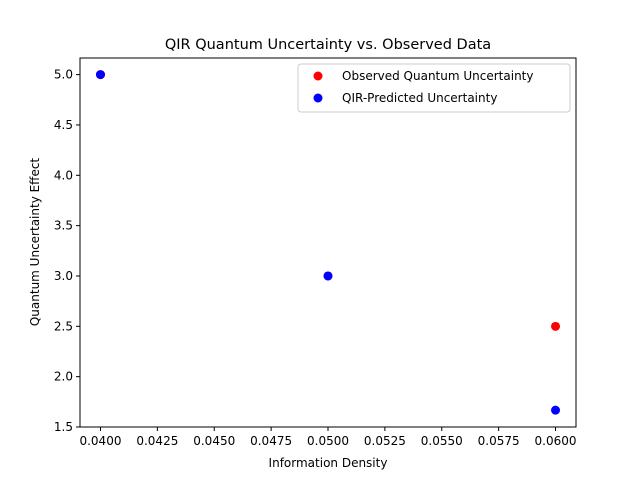  Describe the element at coordinates (63, 125) in the screenshot. I see `y-tick-label: 4.5` at that location.